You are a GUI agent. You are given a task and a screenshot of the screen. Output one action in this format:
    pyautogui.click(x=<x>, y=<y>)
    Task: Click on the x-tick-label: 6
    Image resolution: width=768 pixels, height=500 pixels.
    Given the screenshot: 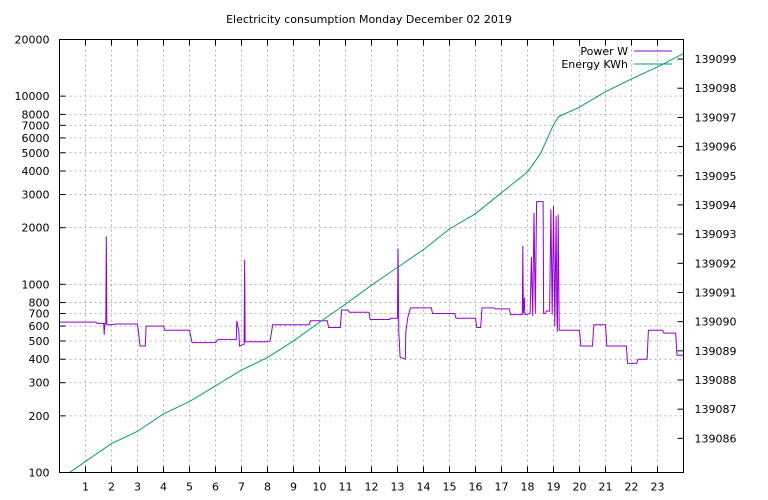 What is the action you would take?
    pyautogui.click(x=215, y=487)
    